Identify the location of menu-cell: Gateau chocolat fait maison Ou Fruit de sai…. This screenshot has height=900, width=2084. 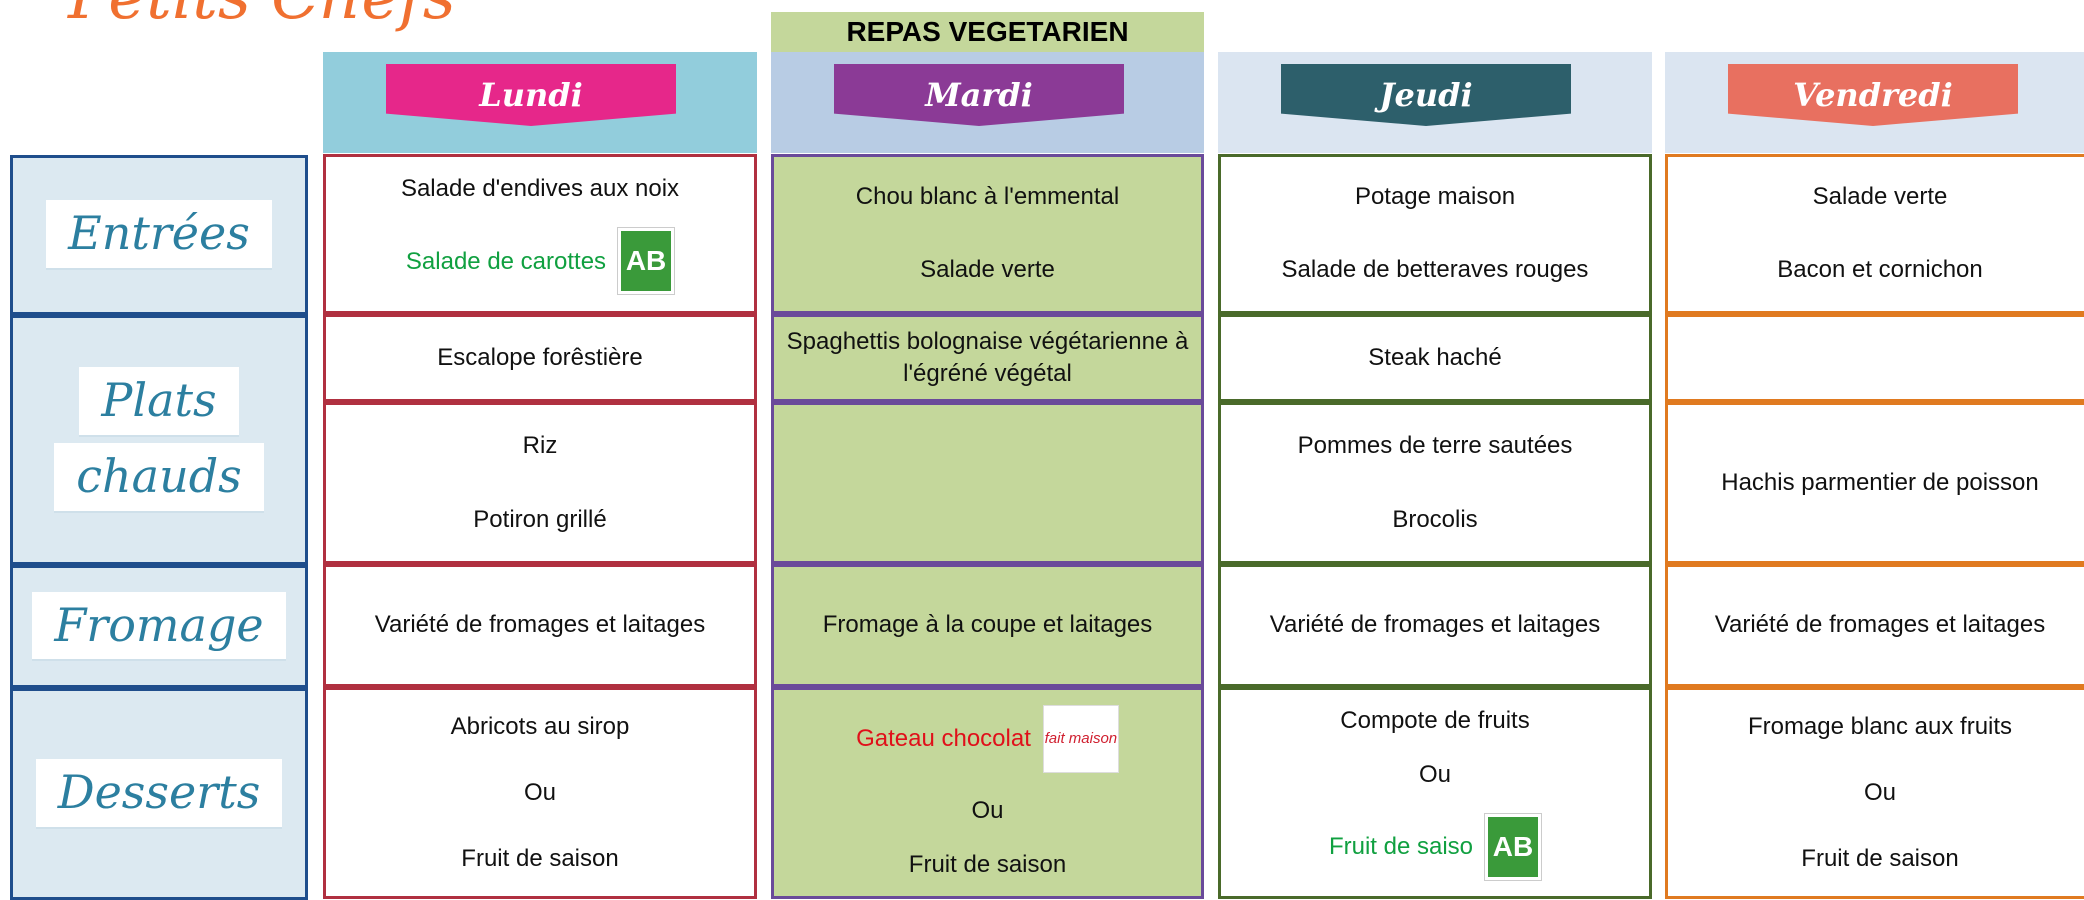
(987, 792).